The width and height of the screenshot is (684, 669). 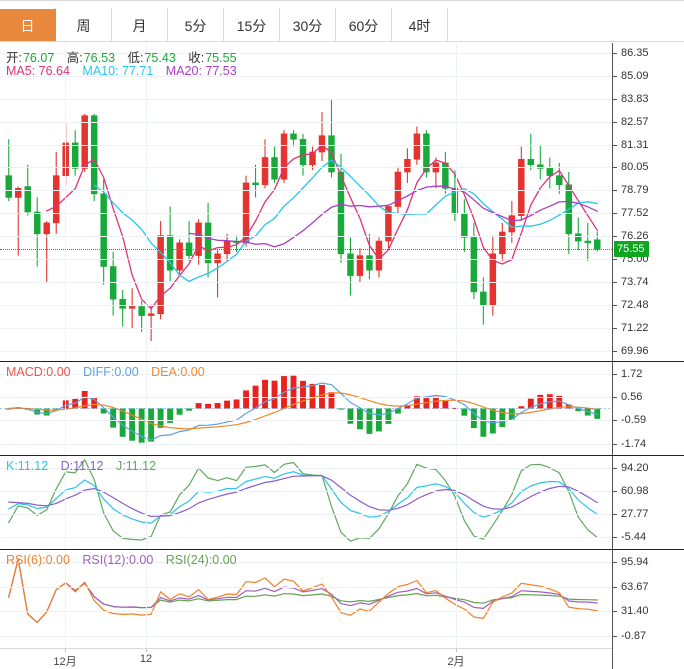 What do you see at coordinates (364, 25) in the screenshot?
I see `tab-60min: 60分` at bounding box center [364, 25].